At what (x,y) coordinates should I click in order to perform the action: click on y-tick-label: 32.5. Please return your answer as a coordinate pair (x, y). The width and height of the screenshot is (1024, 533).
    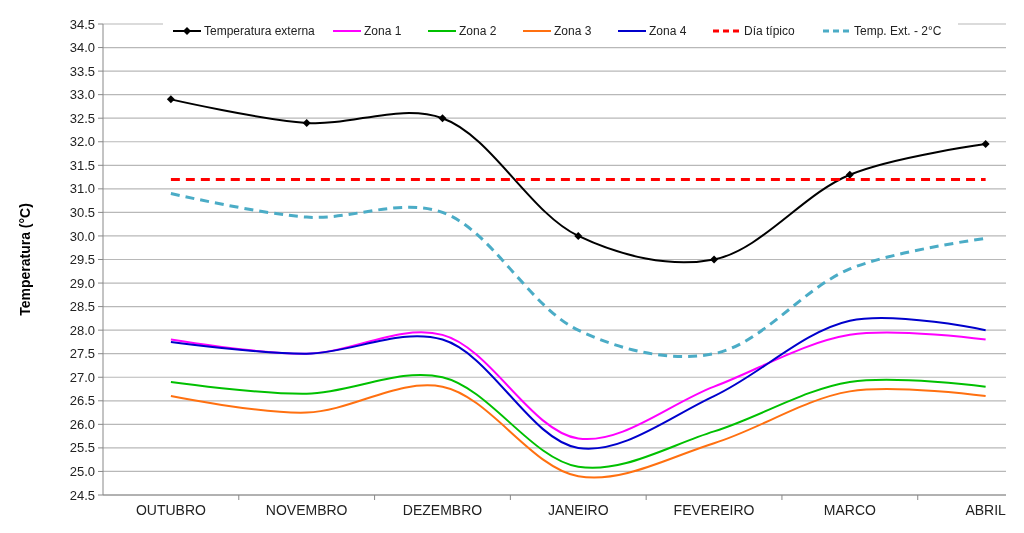
    Looking at the image, I should click on (82, 118).